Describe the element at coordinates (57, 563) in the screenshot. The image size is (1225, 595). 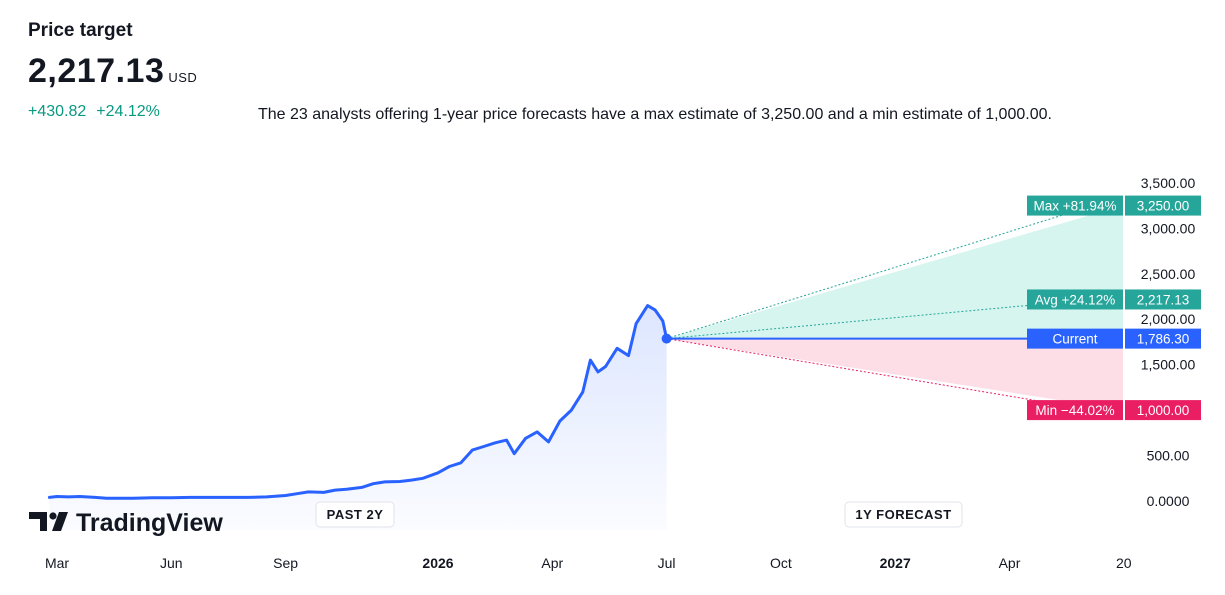
I see `x-tick-label: Mar` at that location.